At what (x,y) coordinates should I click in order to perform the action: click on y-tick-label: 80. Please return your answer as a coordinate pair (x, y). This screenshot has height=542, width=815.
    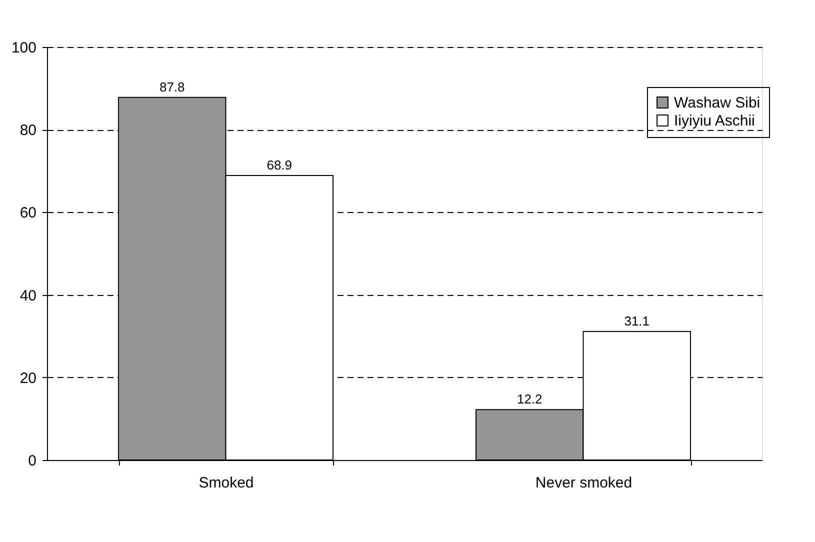
    Looking at the image, I should click on (28, 131).